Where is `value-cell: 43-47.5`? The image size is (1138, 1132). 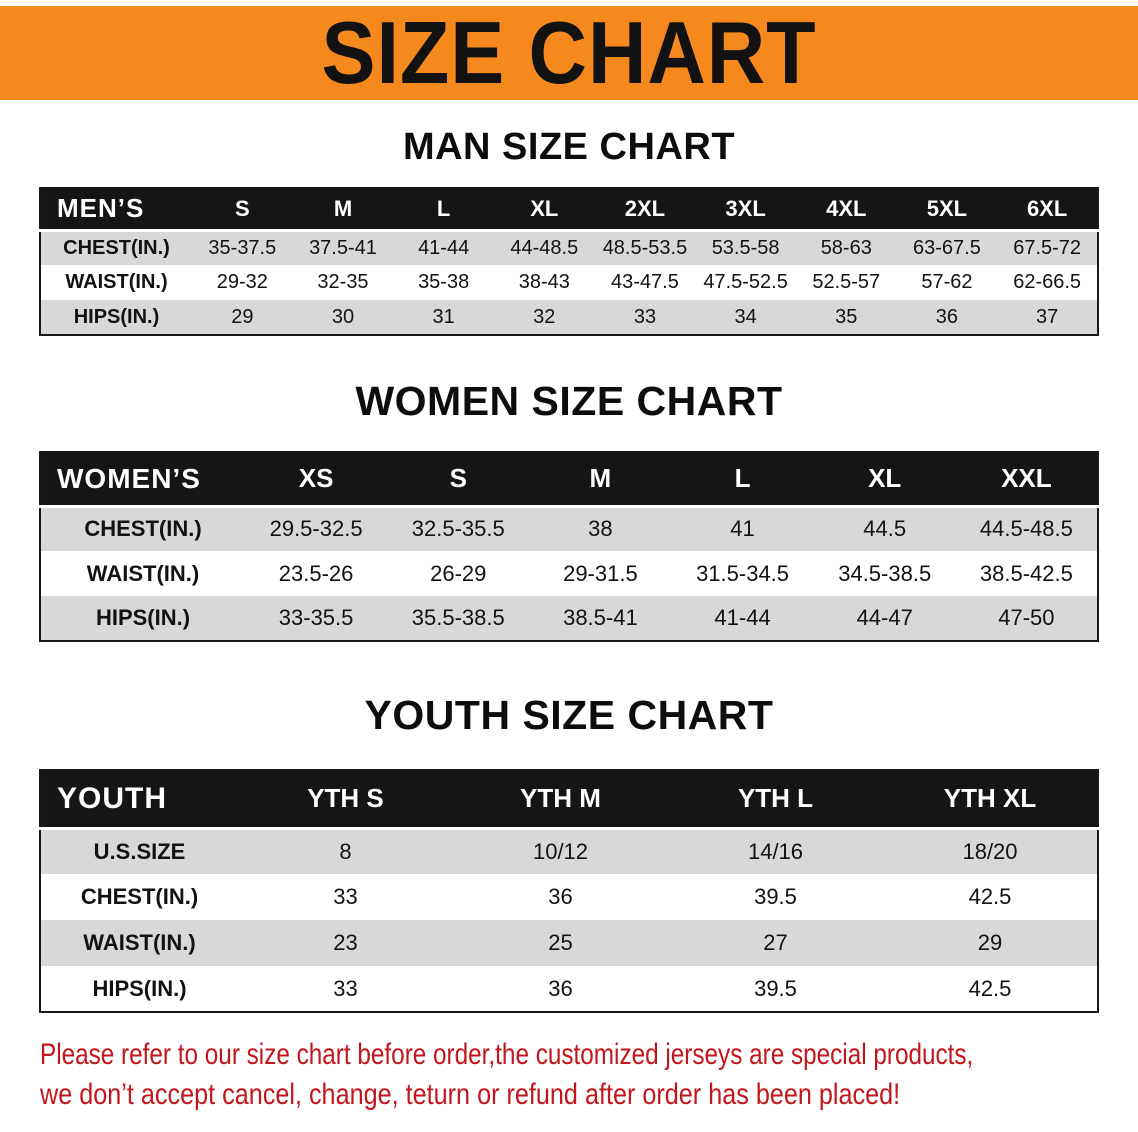
value-cell: 43-47.5 is located at coordinates (645, 282).